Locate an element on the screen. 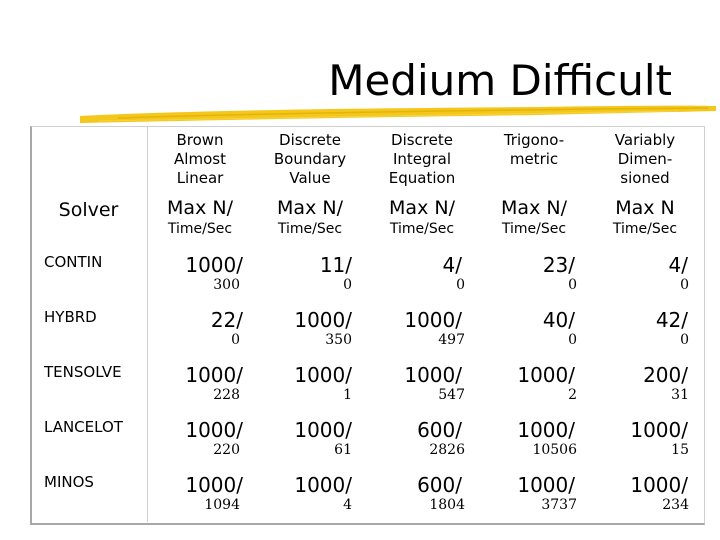 This screenshot has width=720, height=540. column-header-line2: metric is located at coordinates (534, 159).